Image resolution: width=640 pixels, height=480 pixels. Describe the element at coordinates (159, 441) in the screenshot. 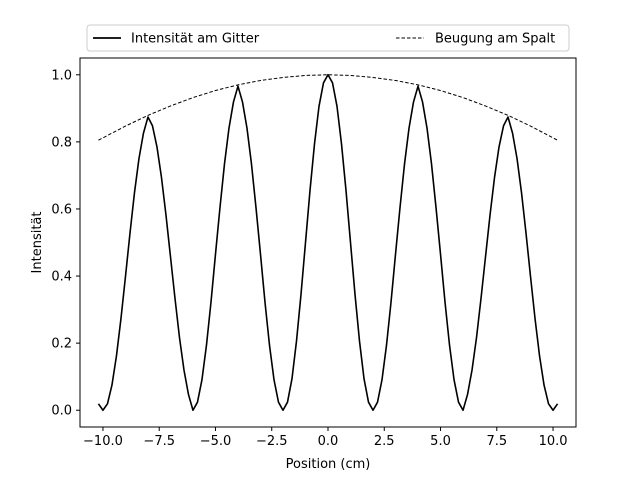

I see `x-tick-label: −7.5` at that location.